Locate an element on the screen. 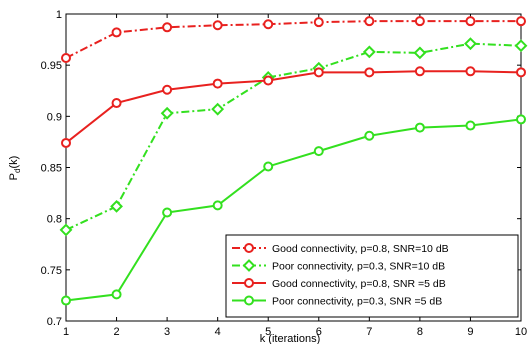 The height and width of the screenshot is (344, 530). legend-entry: Poor connectivity, p=0.3, SNR=10 dB is located at coordinates (338, 266).